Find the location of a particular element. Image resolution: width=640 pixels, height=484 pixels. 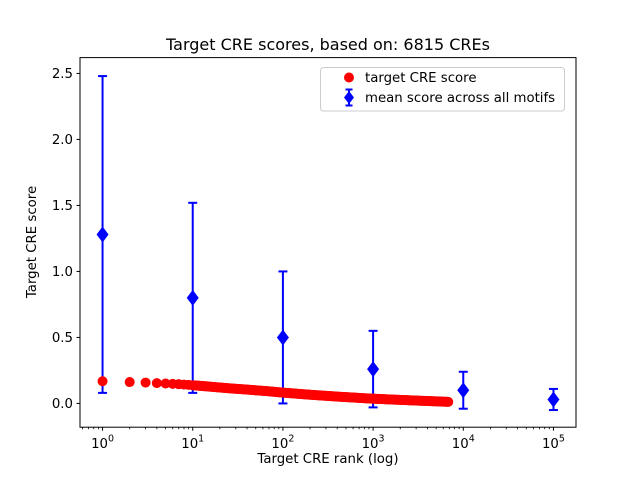

x-tick-label: 10³ is located at coordinates (373, 443).